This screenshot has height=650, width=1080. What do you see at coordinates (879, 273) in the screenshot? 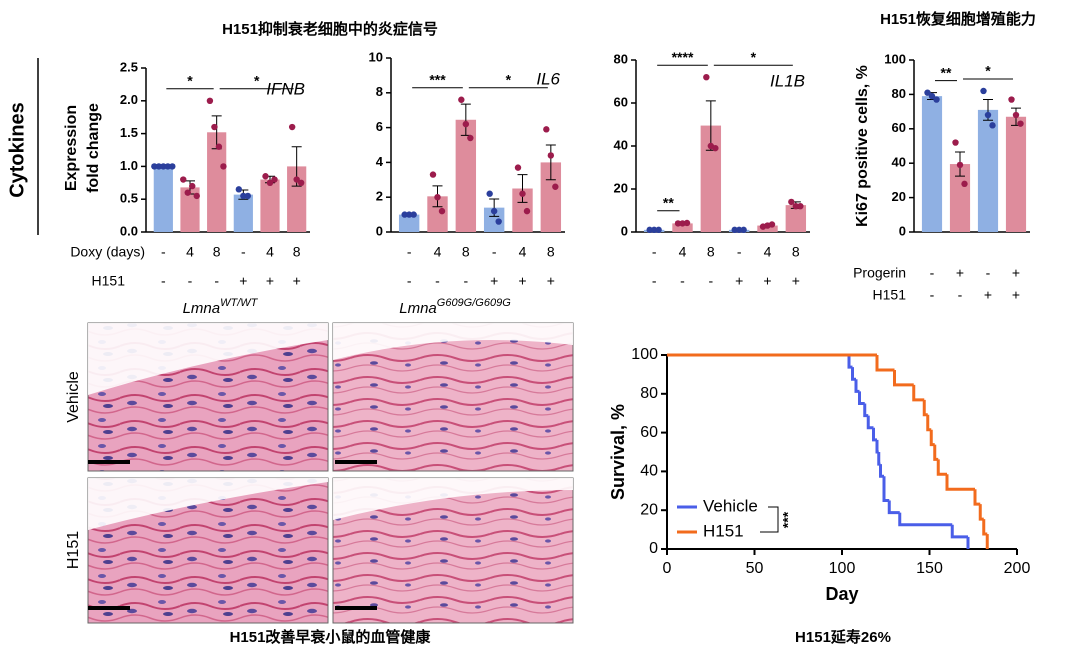
I see `row-label: Progerin` at bounding box center [879, 273].